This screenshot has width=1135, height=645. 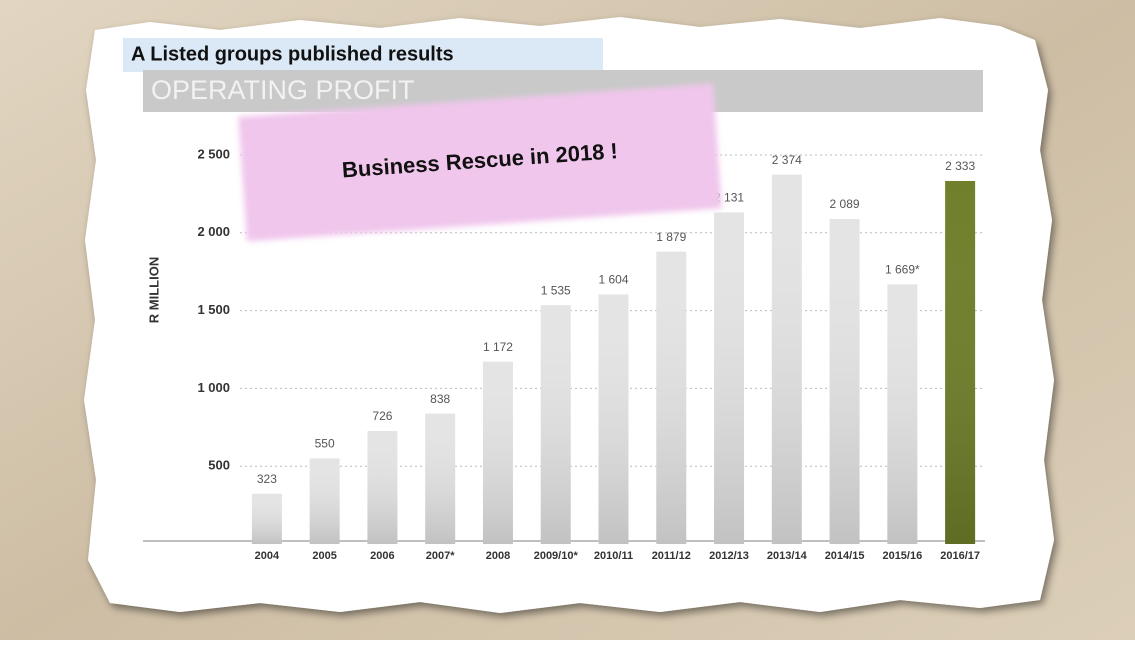 I want to click on x-tick-label: 2014/15, so click(x=845, y=556).